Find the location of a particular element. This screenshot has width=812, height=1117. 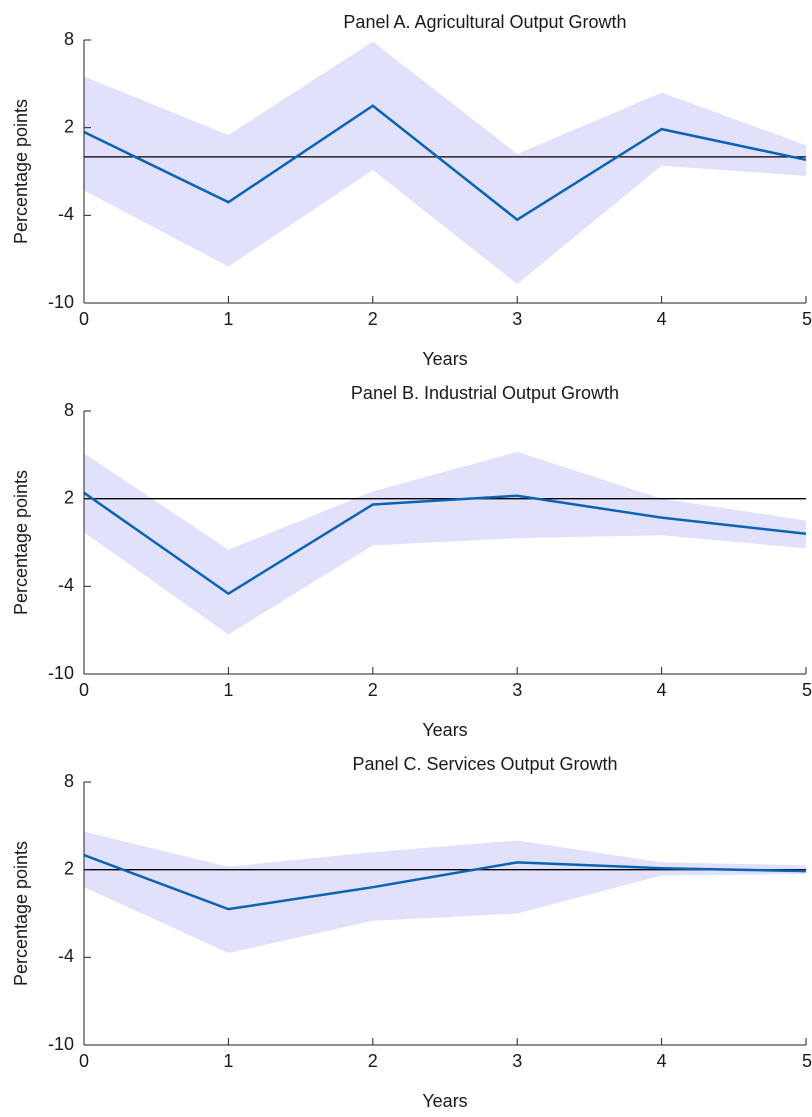

panel-title: Panel C. Services Output Growth is located at coordinates (484, 764).